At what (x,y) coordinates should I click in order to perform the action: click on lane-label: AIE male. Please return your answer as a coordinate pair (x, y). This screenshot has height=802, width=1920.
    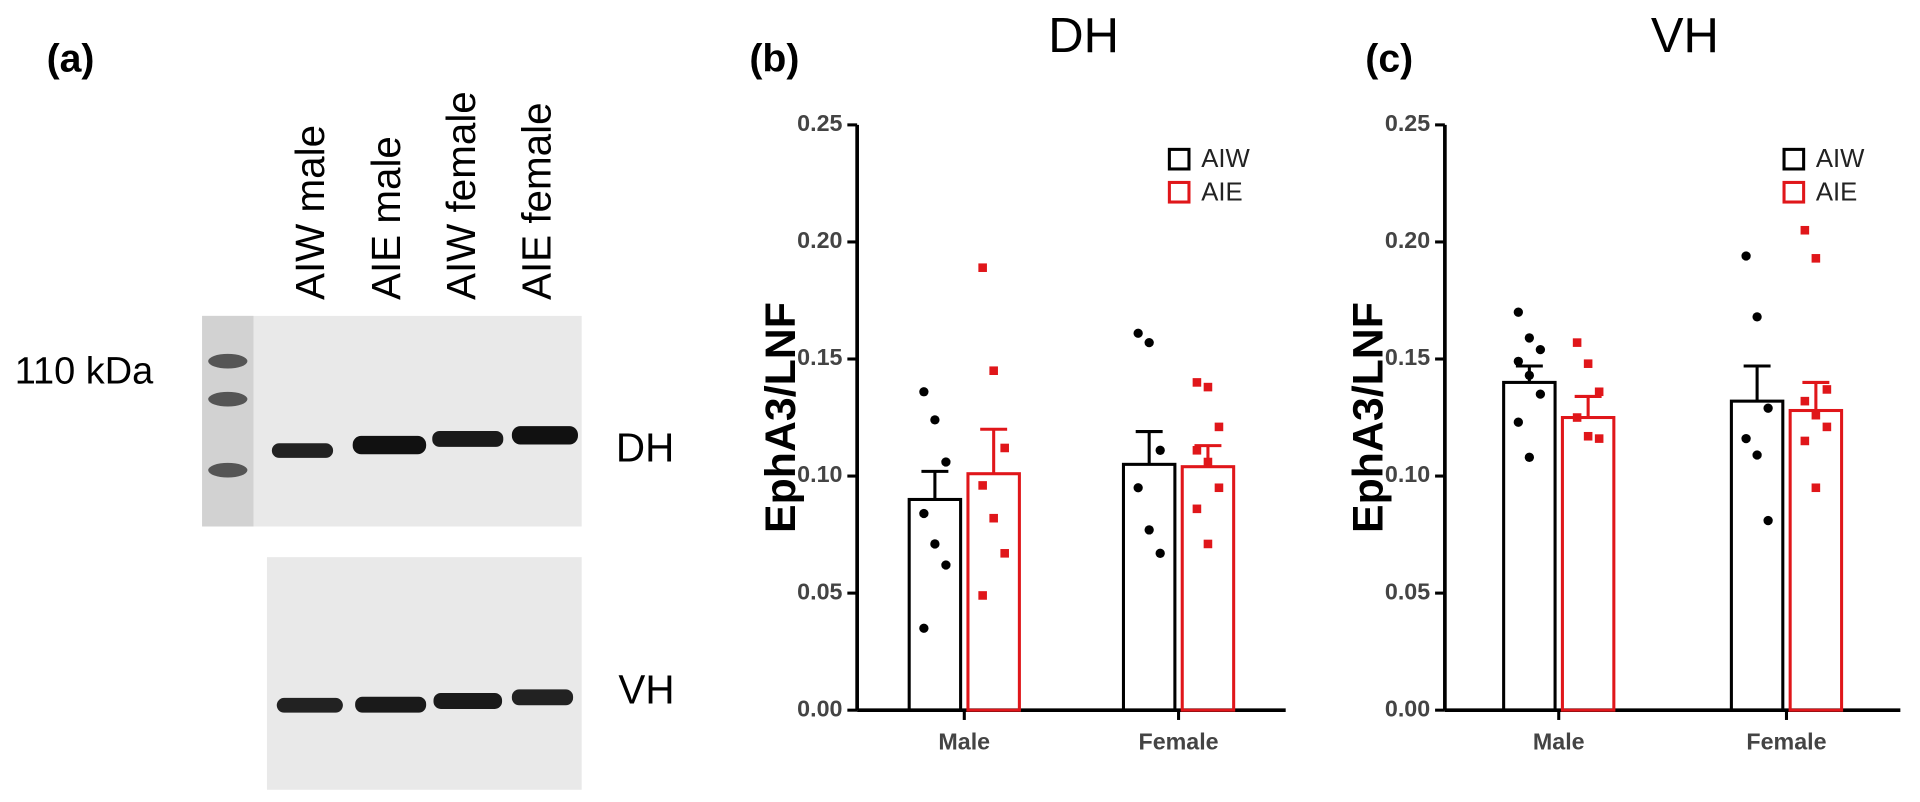
    Looking at the image, I should click on (386, 218).